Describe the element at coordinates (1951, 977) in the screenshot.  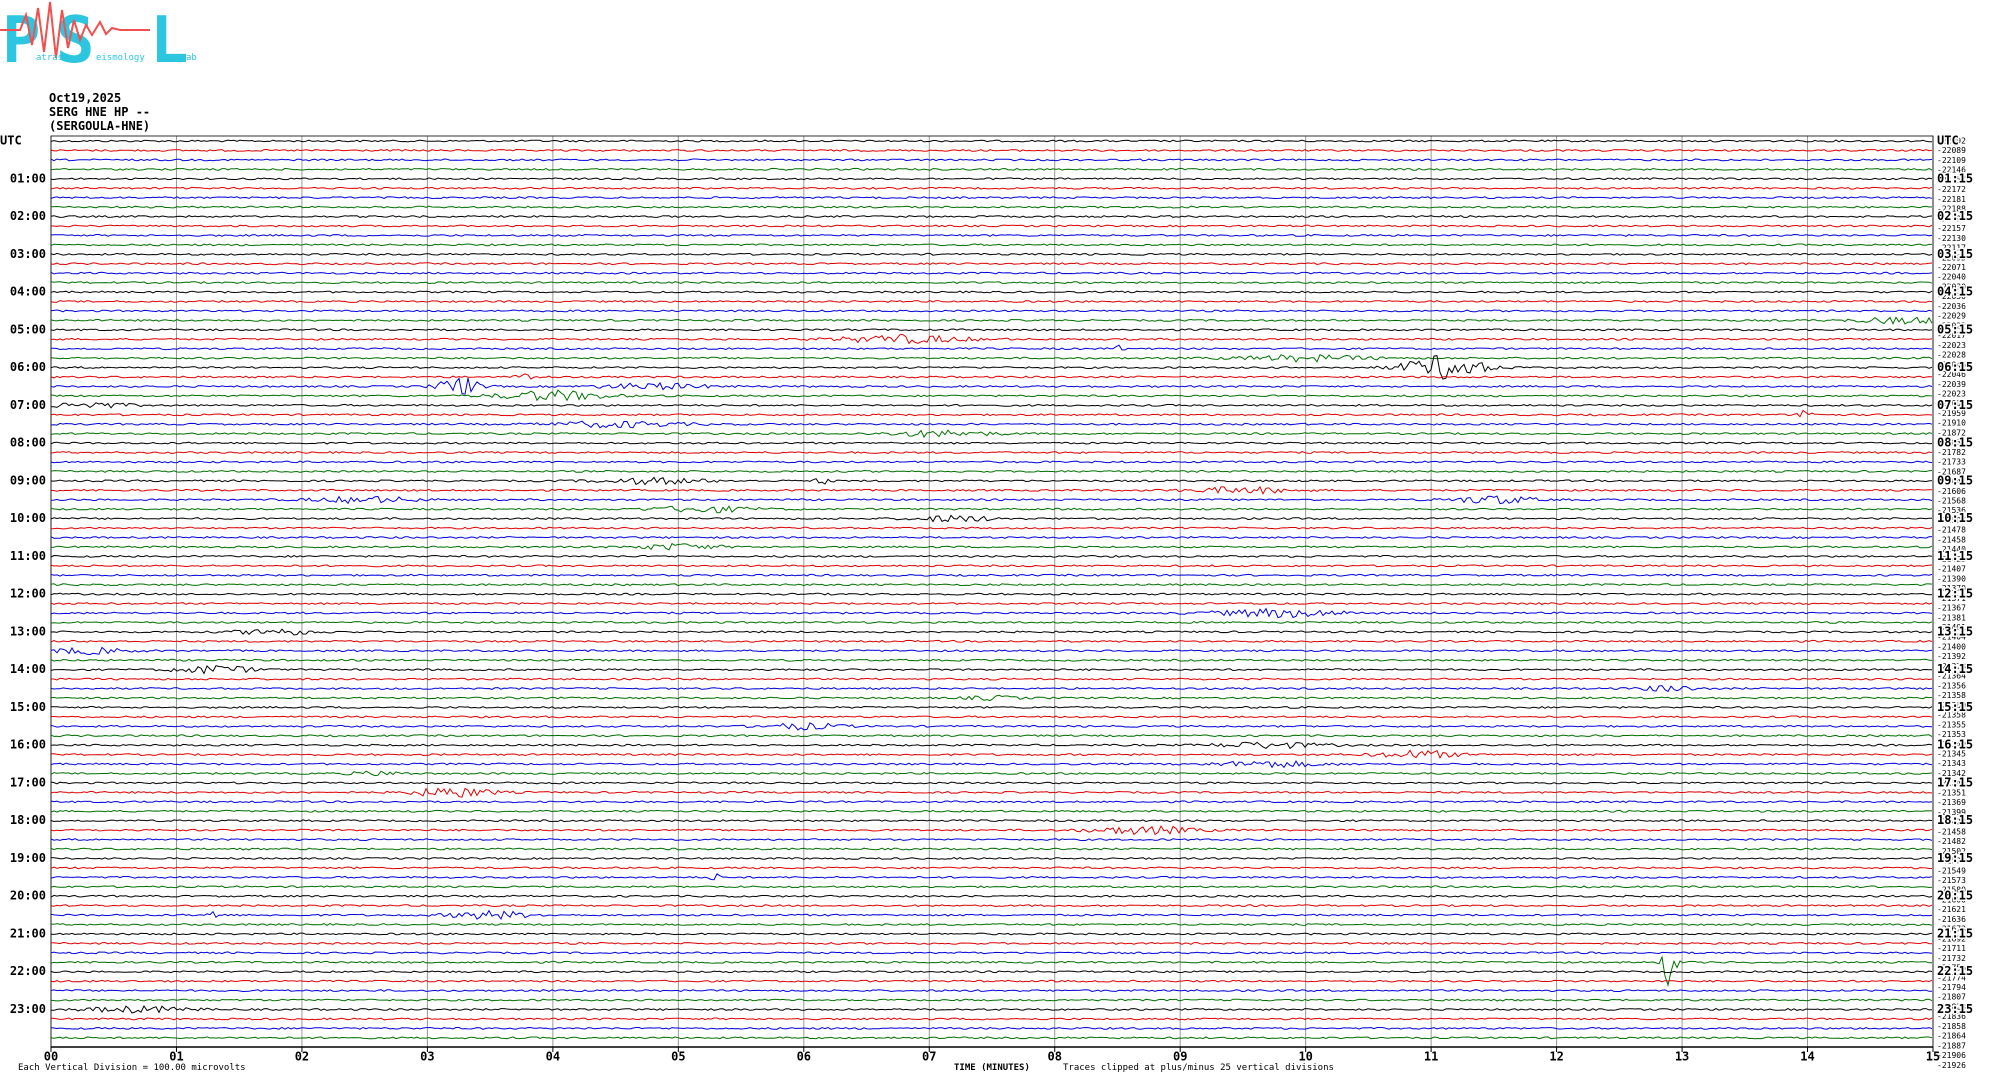
I see `trace-offset: -21774` at that location.